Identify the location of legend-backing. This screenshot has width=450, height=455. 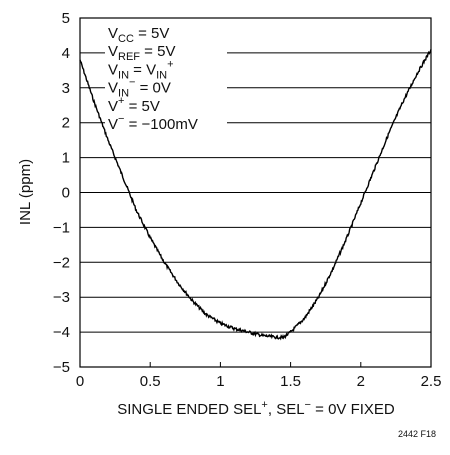
(166, 79).